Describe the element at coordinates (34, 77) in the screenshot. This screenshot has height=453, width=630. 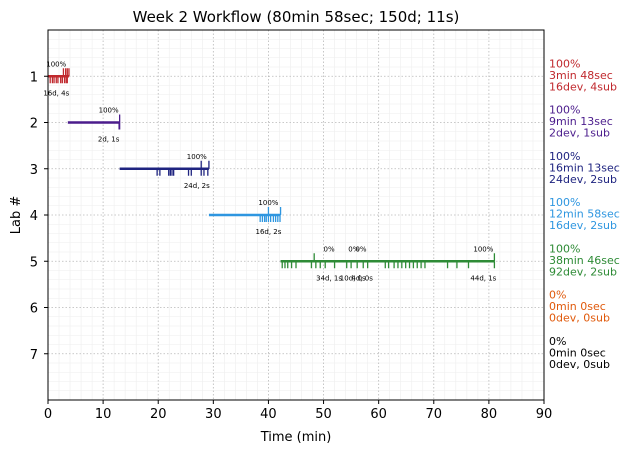
I see `y-tick-label: 1` at that location.